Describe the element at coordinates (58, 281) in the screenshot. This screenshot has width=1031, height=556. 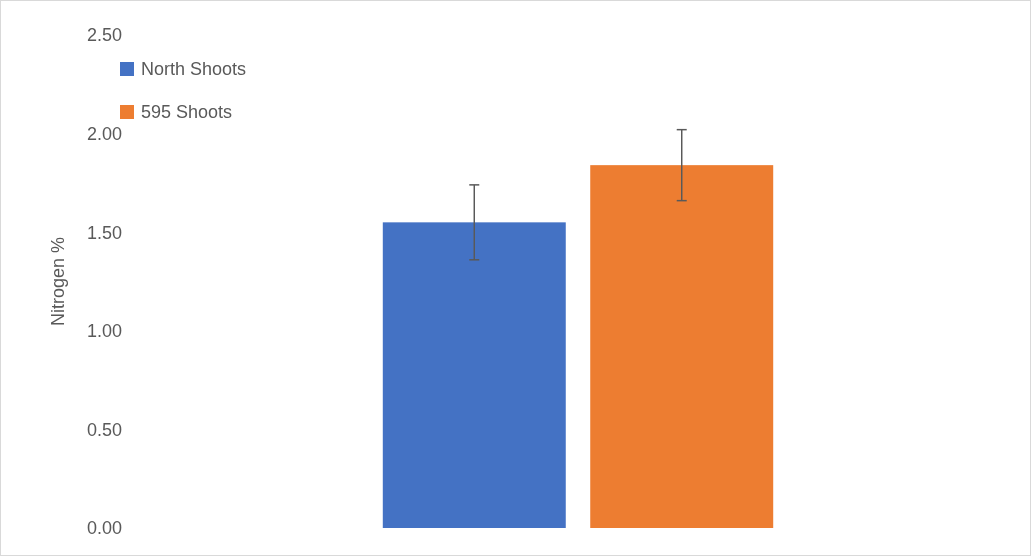
I see `y-axis-title: Nitrogen %` at that location.